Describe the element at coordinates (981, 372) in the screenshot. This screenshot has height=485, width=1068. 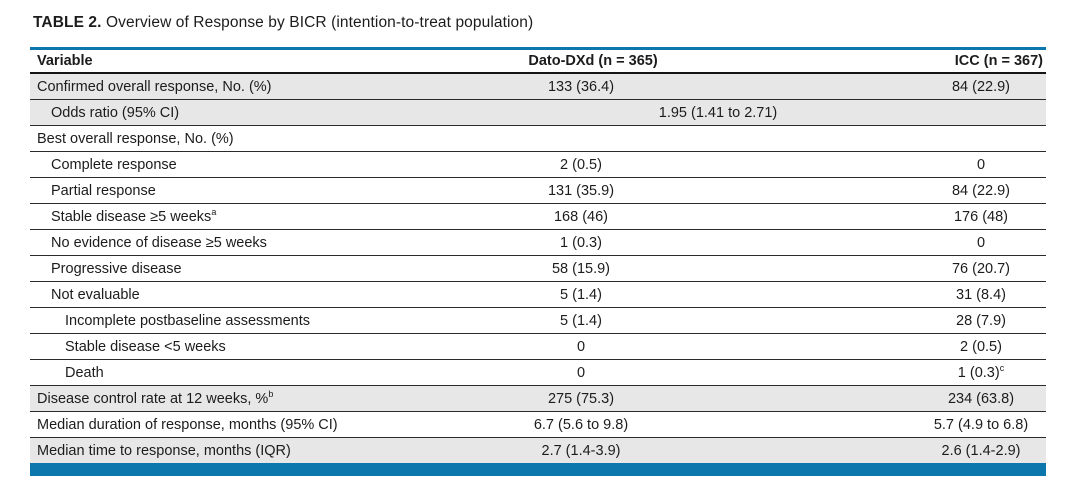
I see `row-icc-value: 1 (0.3)c` at that location.